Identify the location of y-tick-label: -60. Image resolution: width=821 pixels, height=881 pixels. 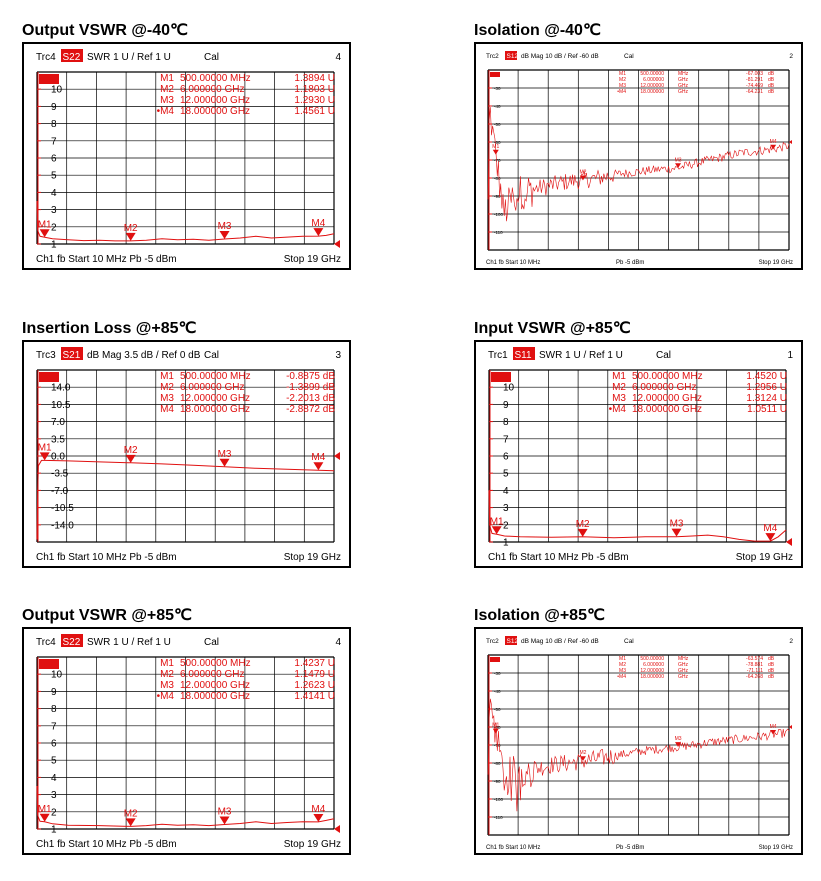
(497, 142).